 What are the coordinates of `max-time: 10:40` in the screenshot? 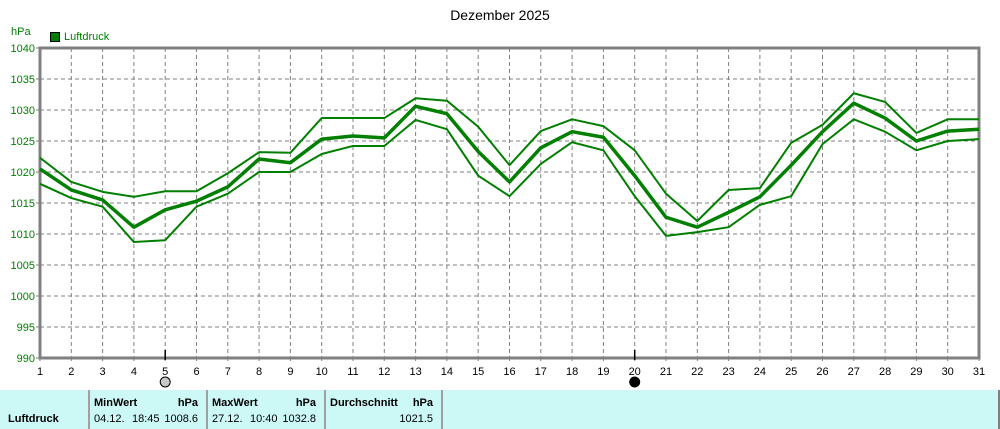 It's located at (264, 419).